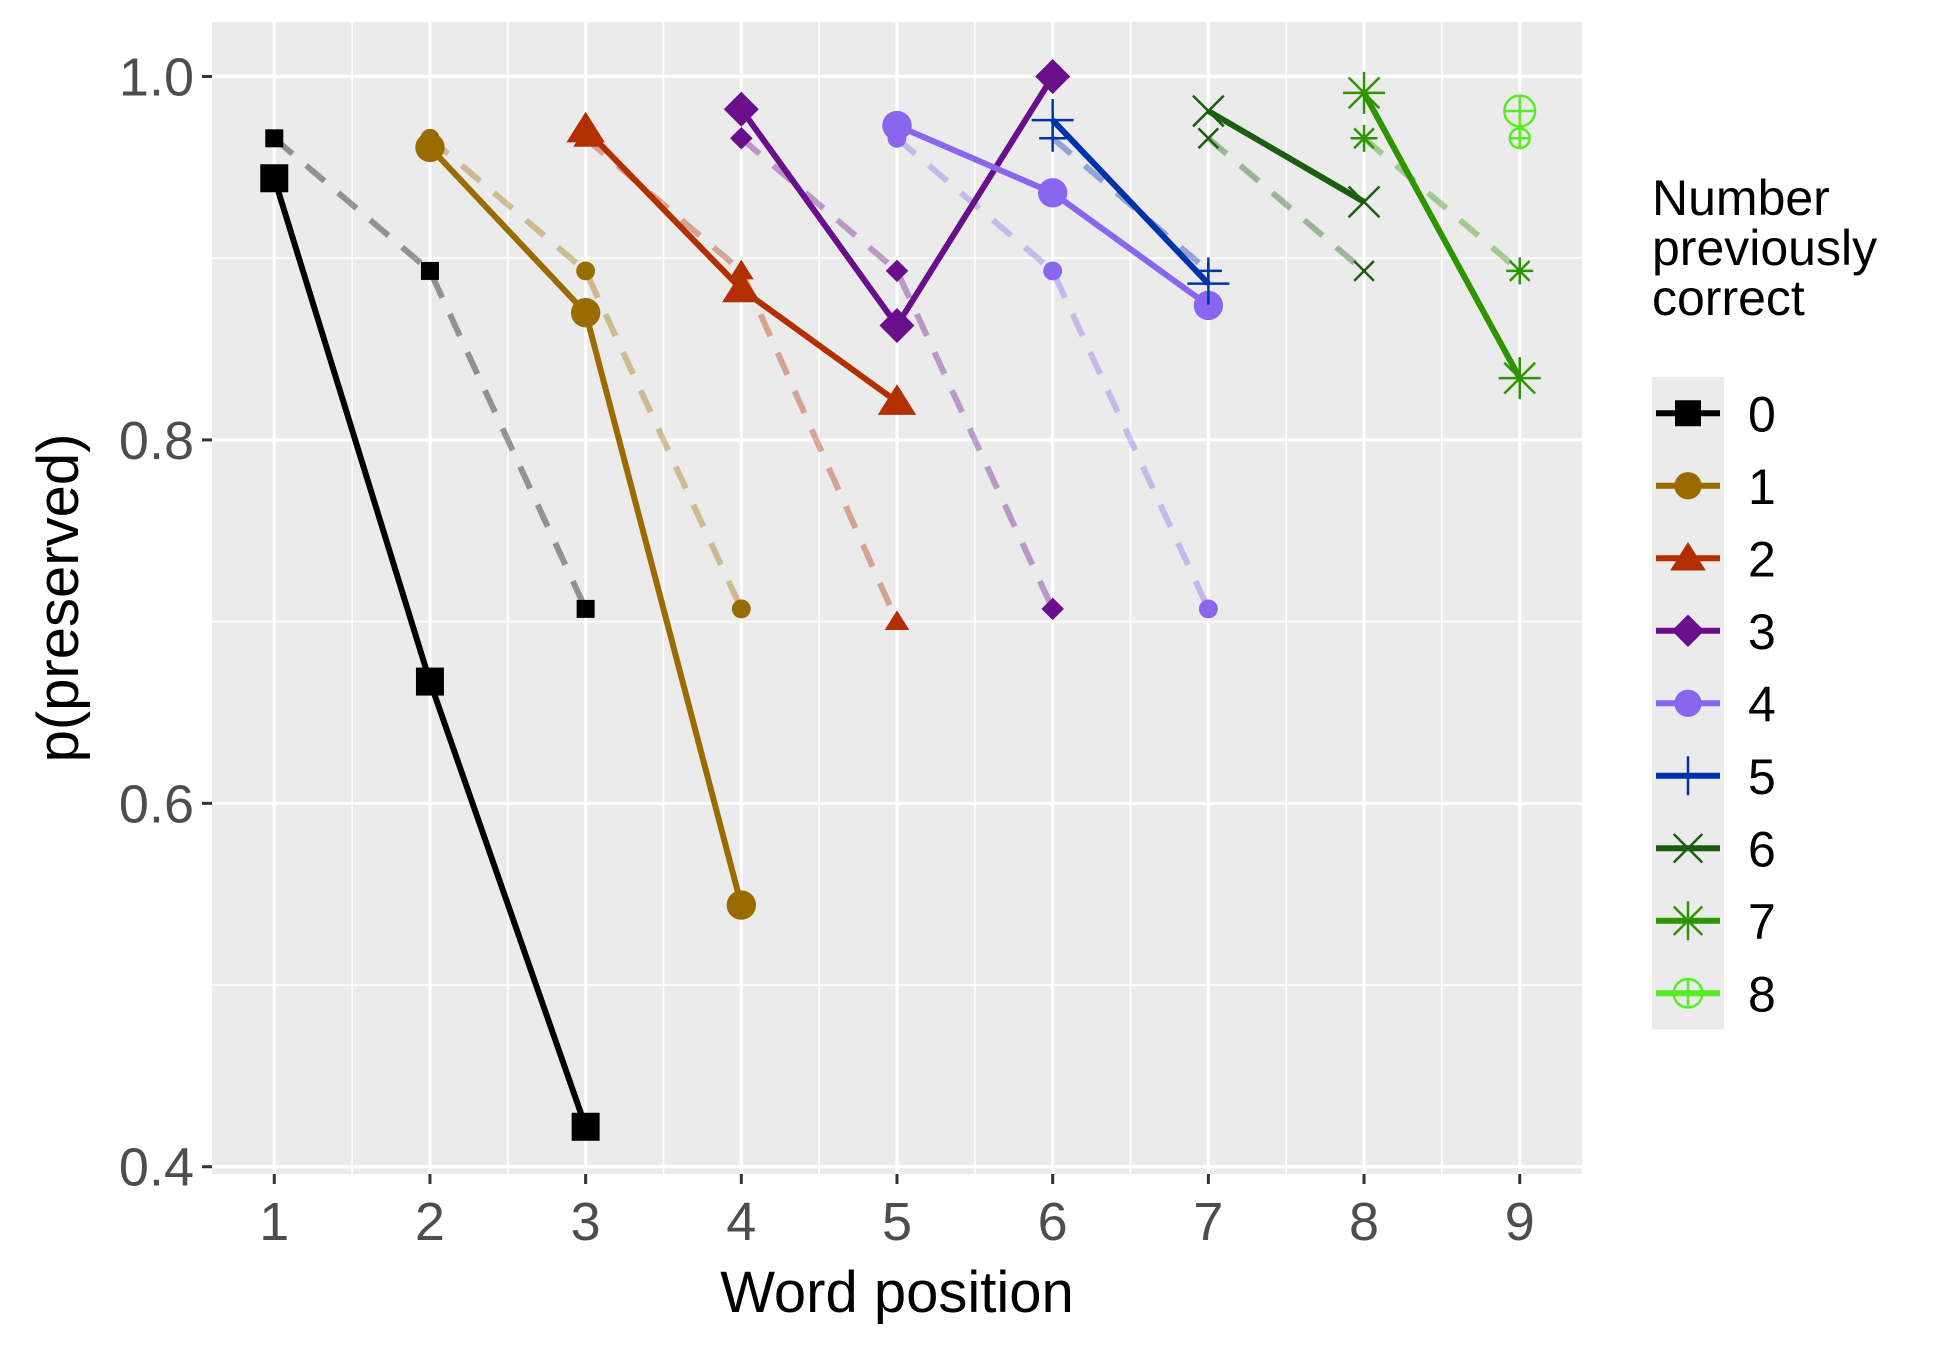  Describe the element at coordinates (1762, 849) in the screenshot. I see `legend-label: 6` at that location.